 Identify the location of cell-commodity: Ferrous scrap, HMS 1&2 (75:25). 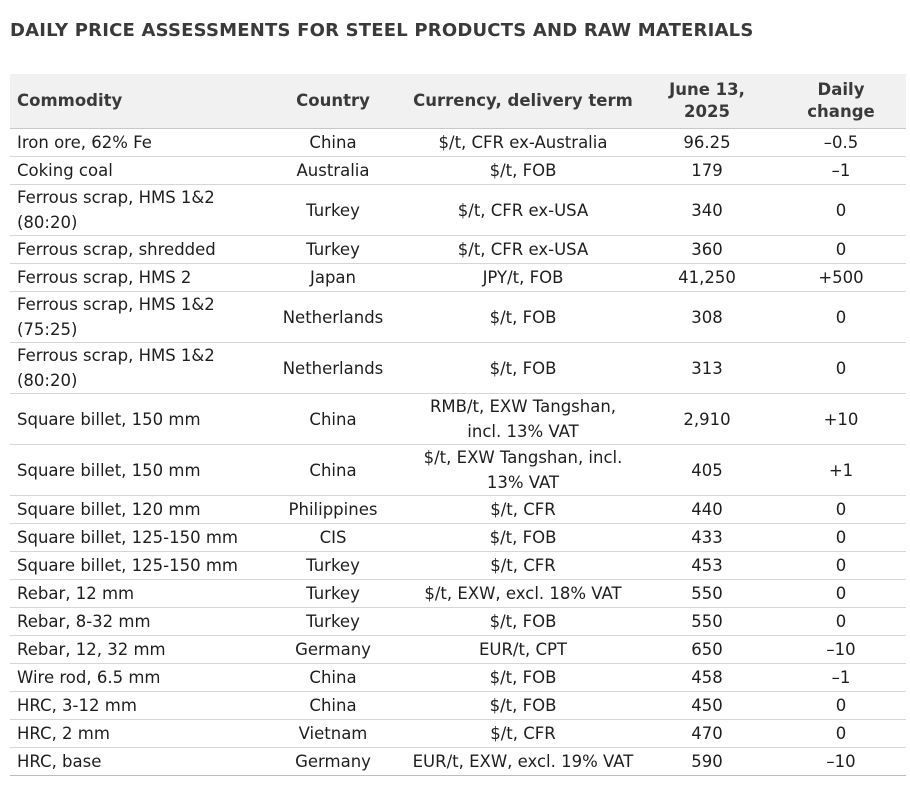
(134, 317).